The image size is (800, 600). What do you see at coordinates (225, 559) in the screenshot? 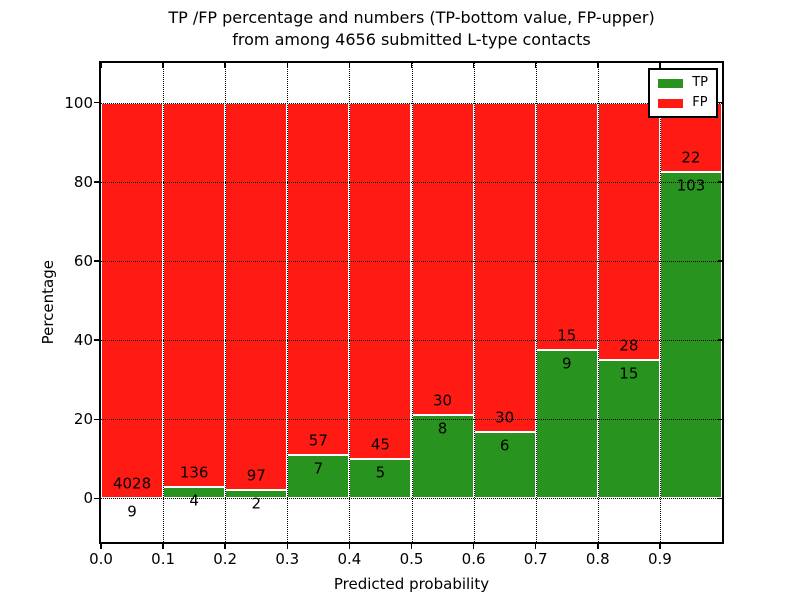
I see `x-tick-label: 0.2` at bounding box center [225, 559].